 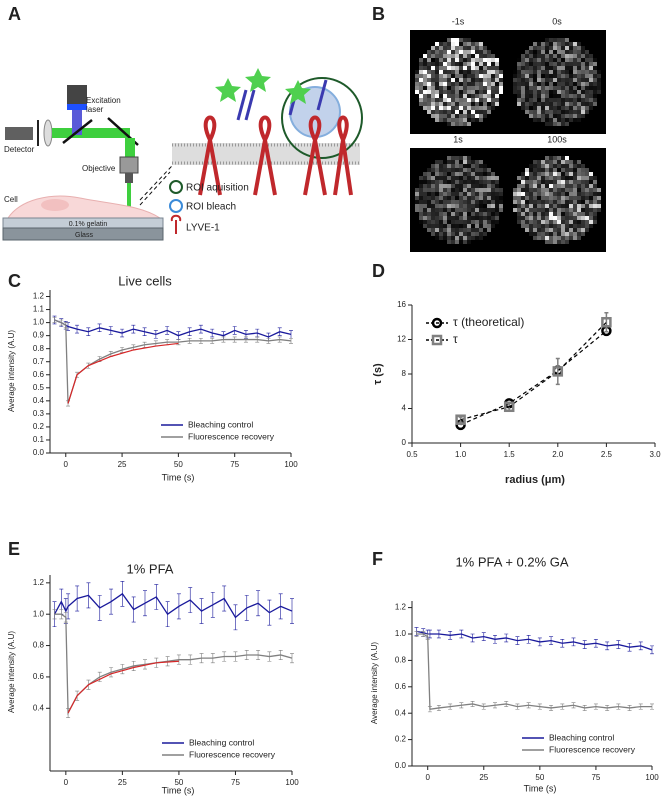 What do you see at coordinates (322, 118) in the screenshot?
I see `roi-acquisition` at bounding box center [322, 118].